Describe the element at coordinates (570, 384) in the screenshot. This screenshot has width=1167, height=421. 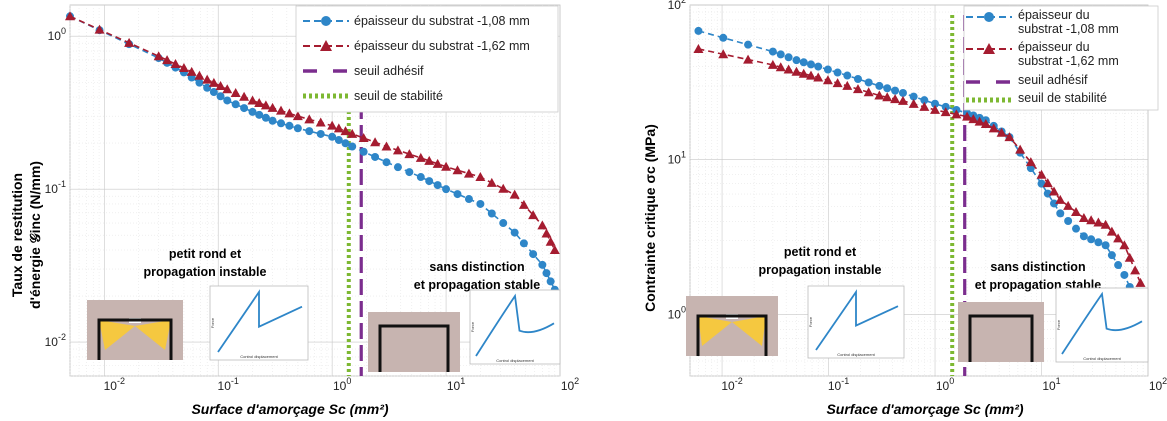
I see `x-tick-label: 10²` at that location.